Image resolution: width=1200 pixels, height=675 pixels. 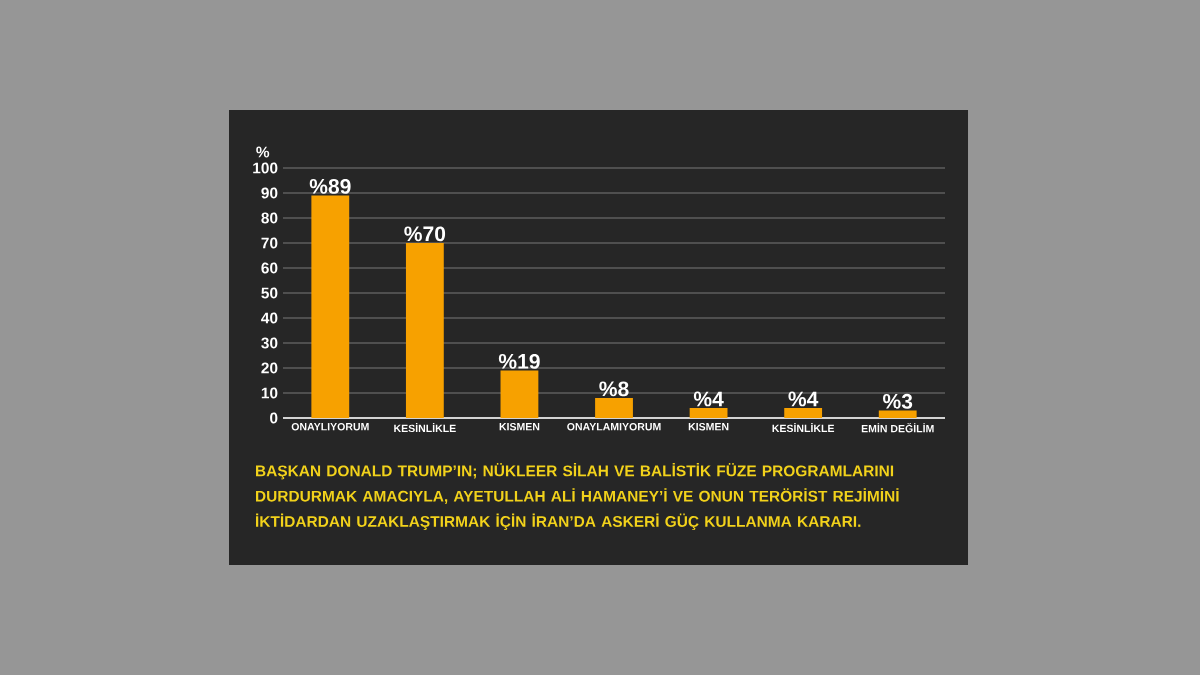 I want to click on data-label: %89, so click(x=330, y=186).